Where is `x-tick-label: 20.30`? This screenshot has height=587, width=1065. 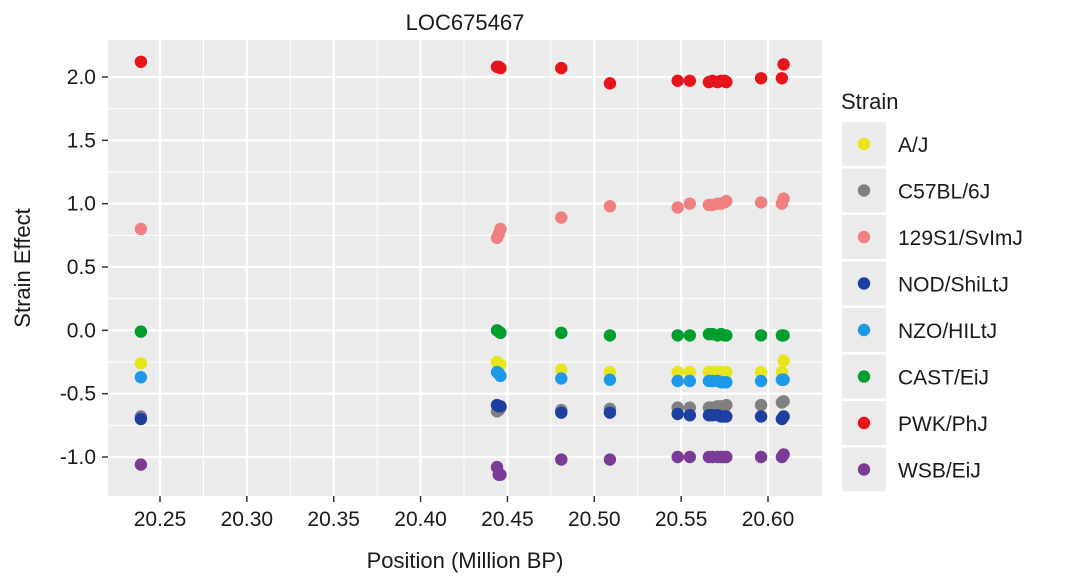 x-tick-label: 20.30 is located at coordinates (247, 519).